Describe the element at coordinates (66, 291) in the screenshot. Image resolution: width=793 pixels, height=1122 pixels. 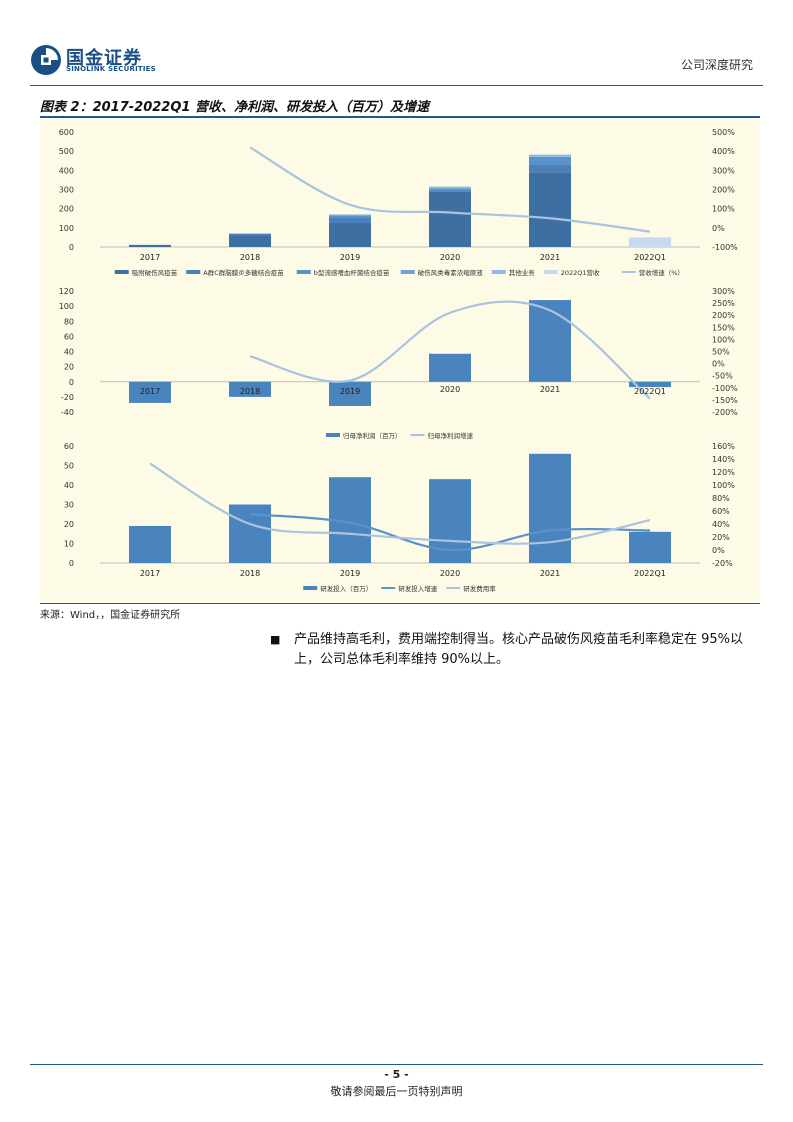
I see `y-tick-label: 120` at that location.